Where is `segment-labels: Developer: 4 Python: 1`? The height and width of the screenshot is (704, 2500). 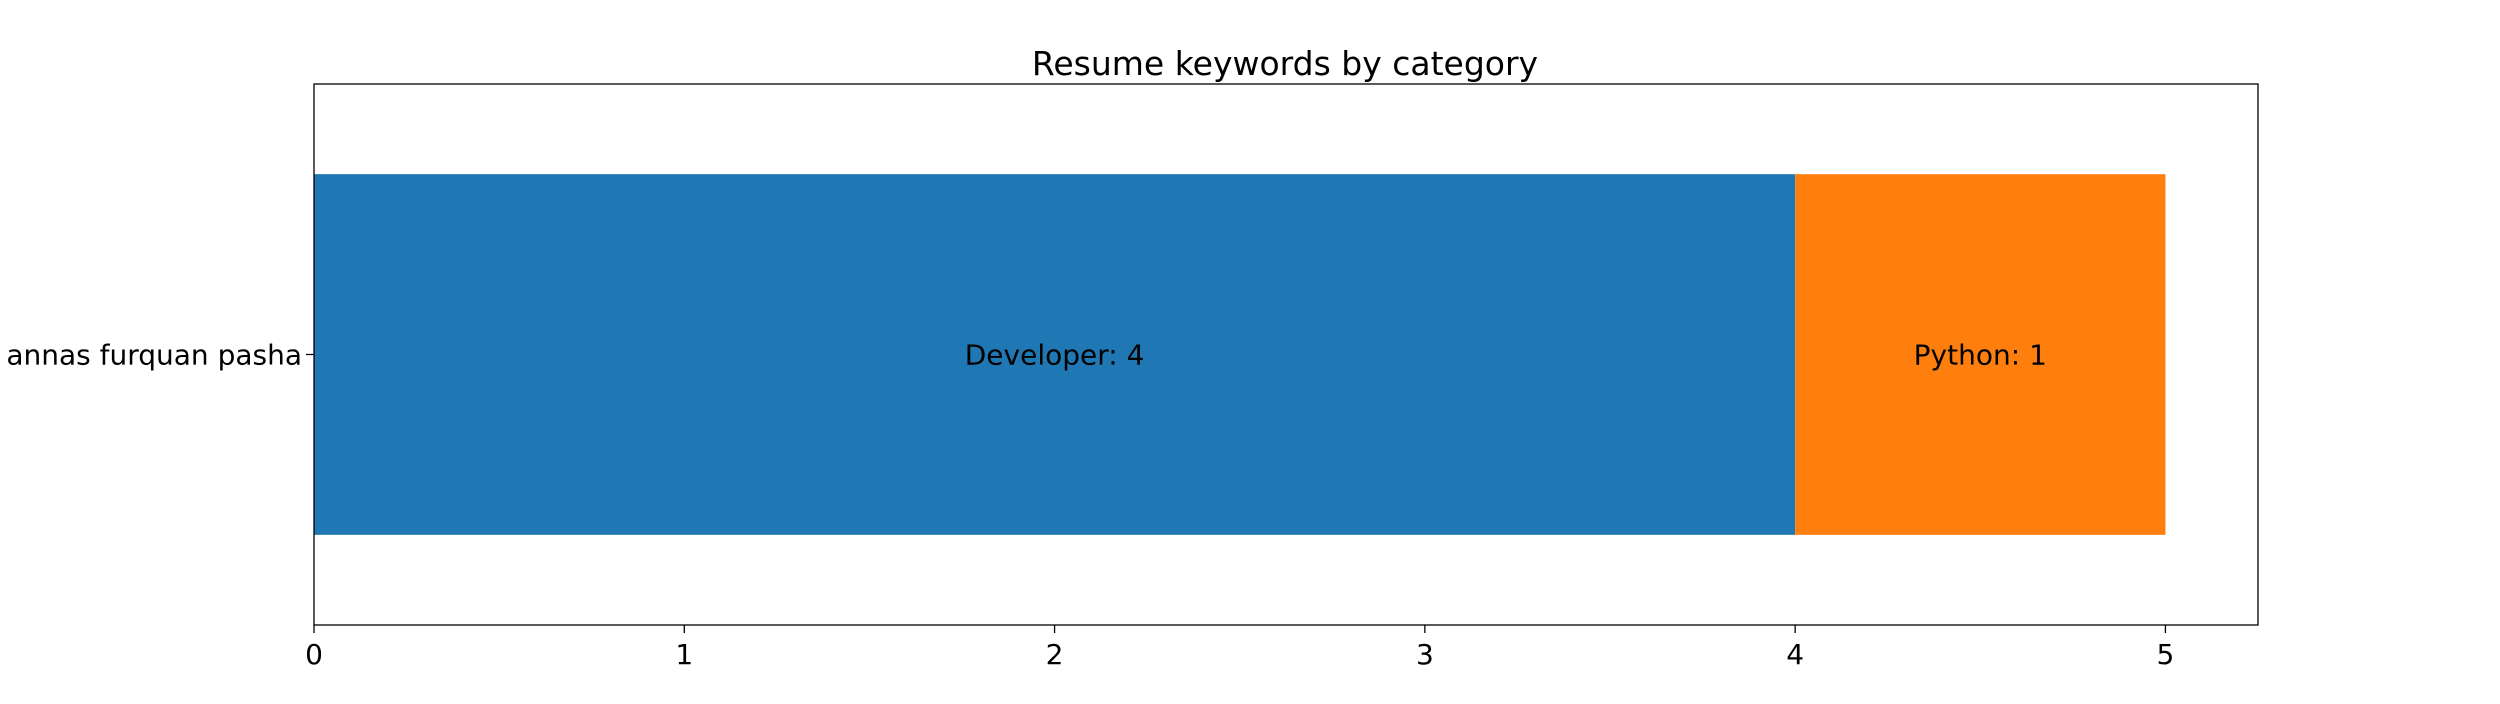
segment-labels: Developer: 4 Python: 1 is located at coordinates (1506, 355).